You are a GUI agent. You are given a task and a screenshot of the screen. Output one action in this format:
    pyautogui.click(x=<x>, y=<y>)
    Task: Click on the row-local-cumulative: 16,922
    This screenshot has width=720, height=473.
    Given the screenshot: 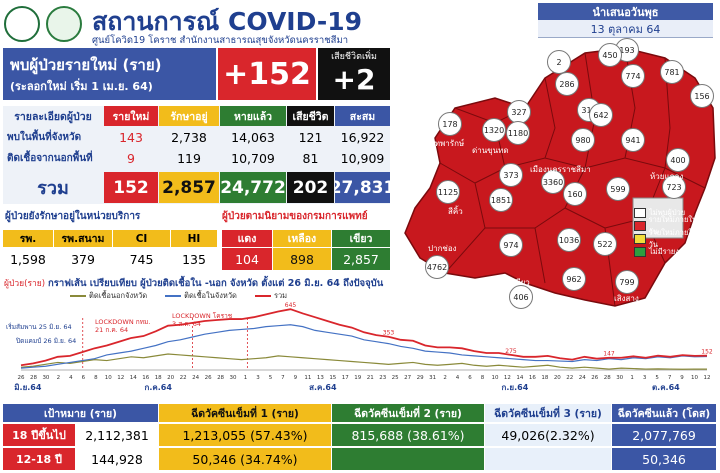 What is the action you would take?
    pyautogui.click(x=362, y=137)
    